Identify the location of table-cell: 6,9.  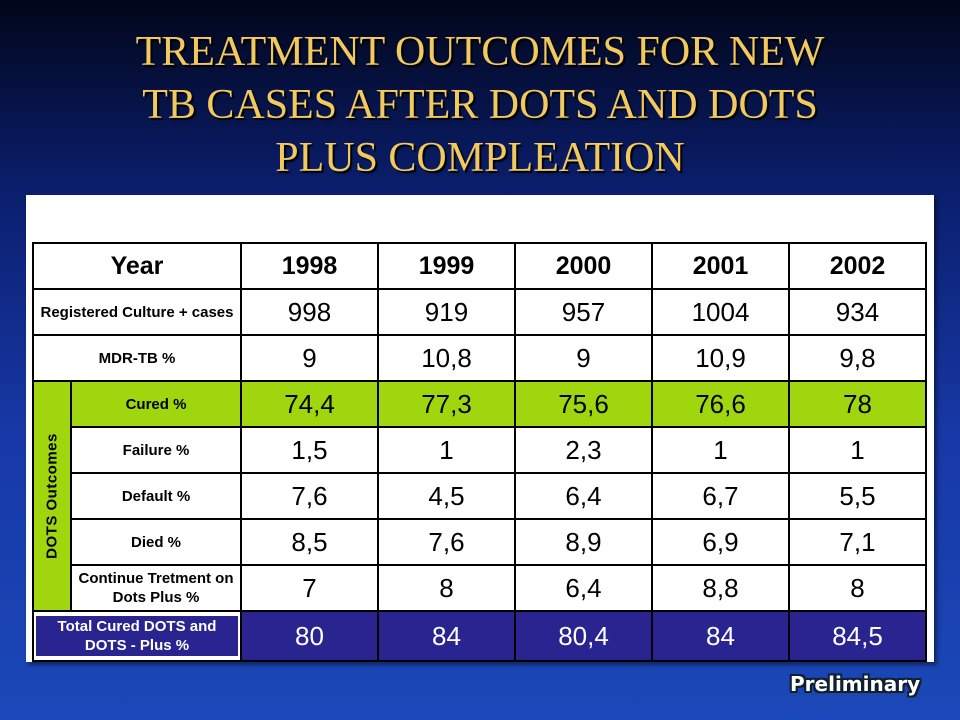
(720, 542).